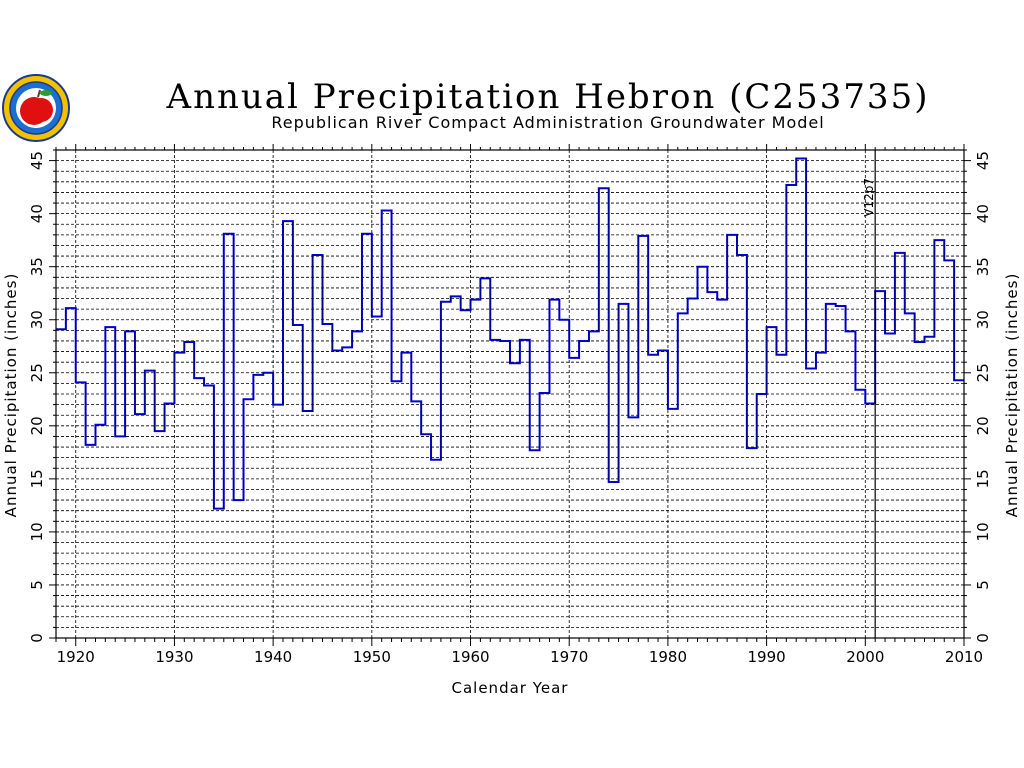 The height and width of the screenshot is (768, 1024). I want to click on y-tick-label-right: 40, so click(983, 213).